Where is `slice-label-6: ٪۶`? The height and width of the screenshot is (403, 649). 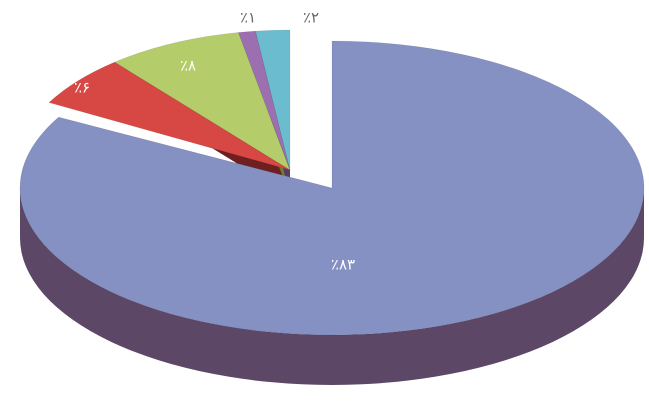 slice-label-6: ٪۶ is located at coordinates (82, 88).